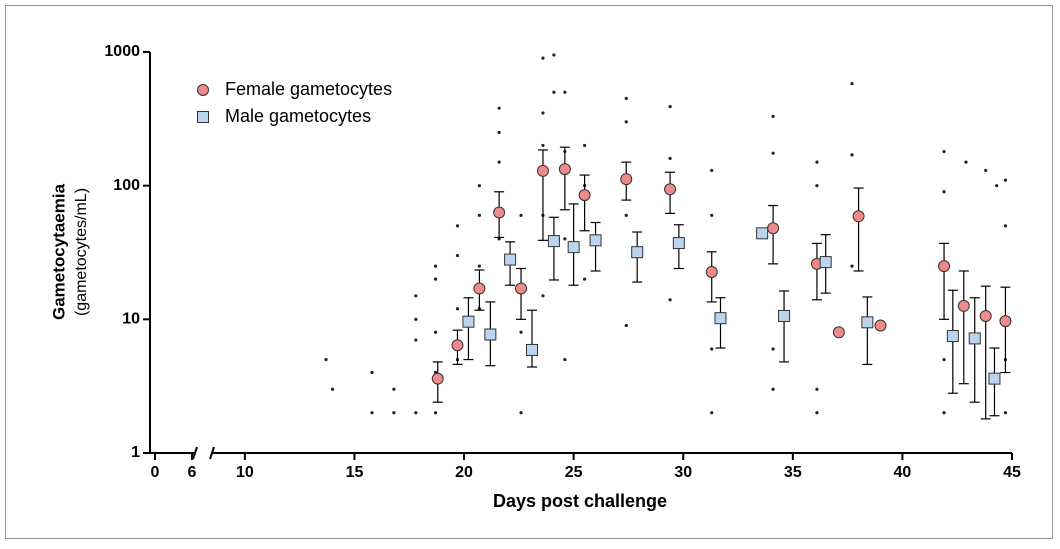 The width and height of the screenshot is (1060, 549). I want to click on x-tick-label: 30, so click(683, 472).